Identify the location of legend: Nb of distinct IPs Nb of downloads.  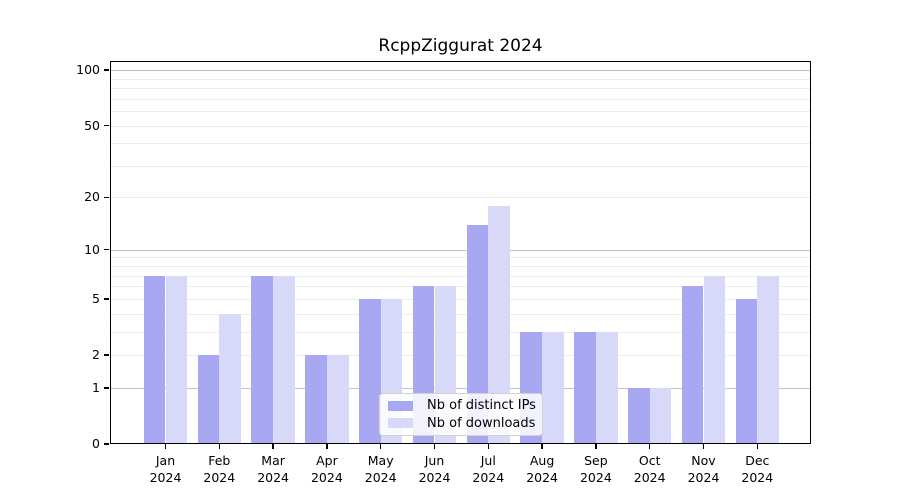
(461, 414).